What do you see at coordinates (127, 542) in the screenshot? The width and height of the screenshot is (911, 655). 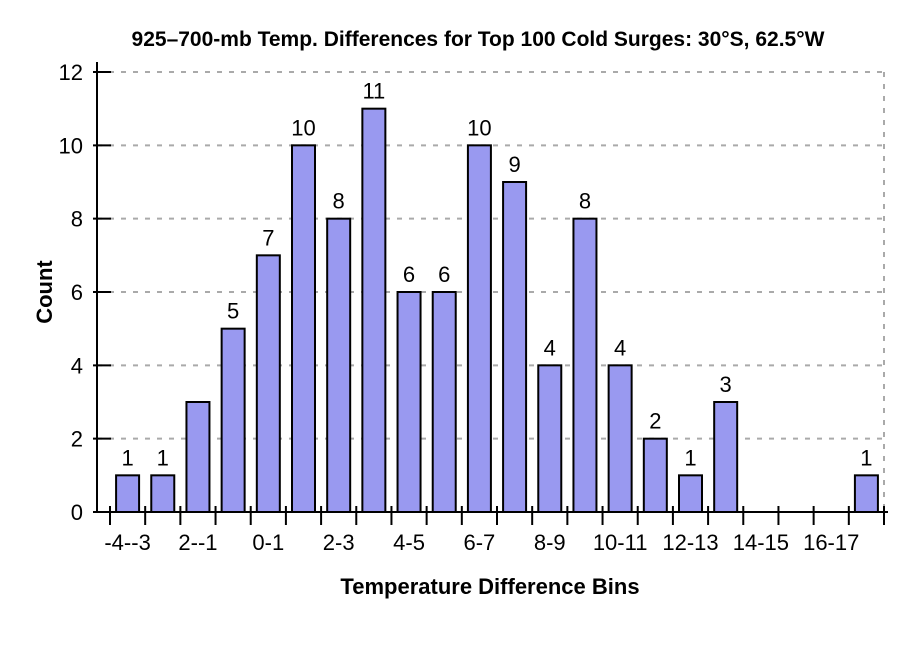 I see `x-tick-label: -4--3` at bounding box center [127, 542].